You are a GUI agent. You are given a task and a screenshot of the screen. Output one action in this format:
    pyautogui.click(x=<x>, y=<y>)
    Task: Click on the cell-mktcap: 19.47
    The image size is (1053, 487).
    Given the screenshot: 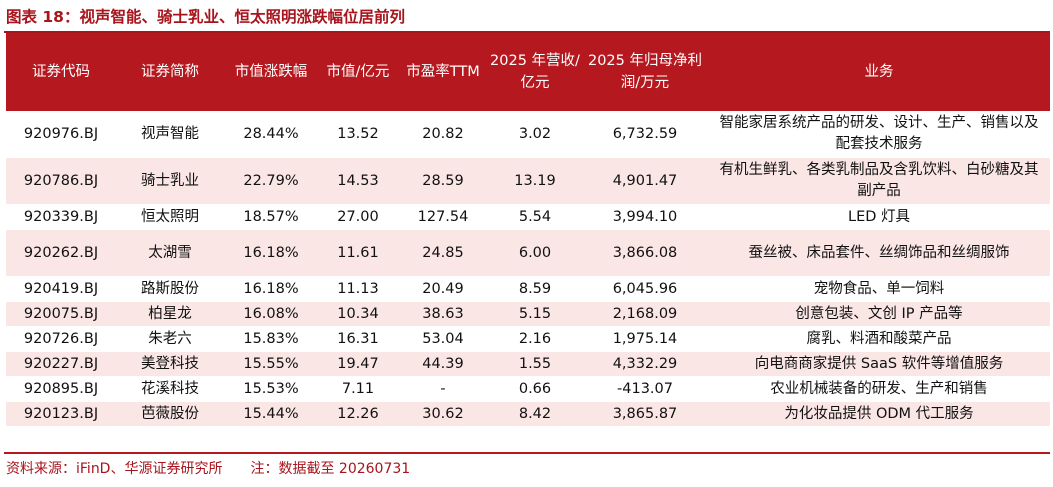 What is the action you would take?
    pyautogui.click(x=358, y=364)
    